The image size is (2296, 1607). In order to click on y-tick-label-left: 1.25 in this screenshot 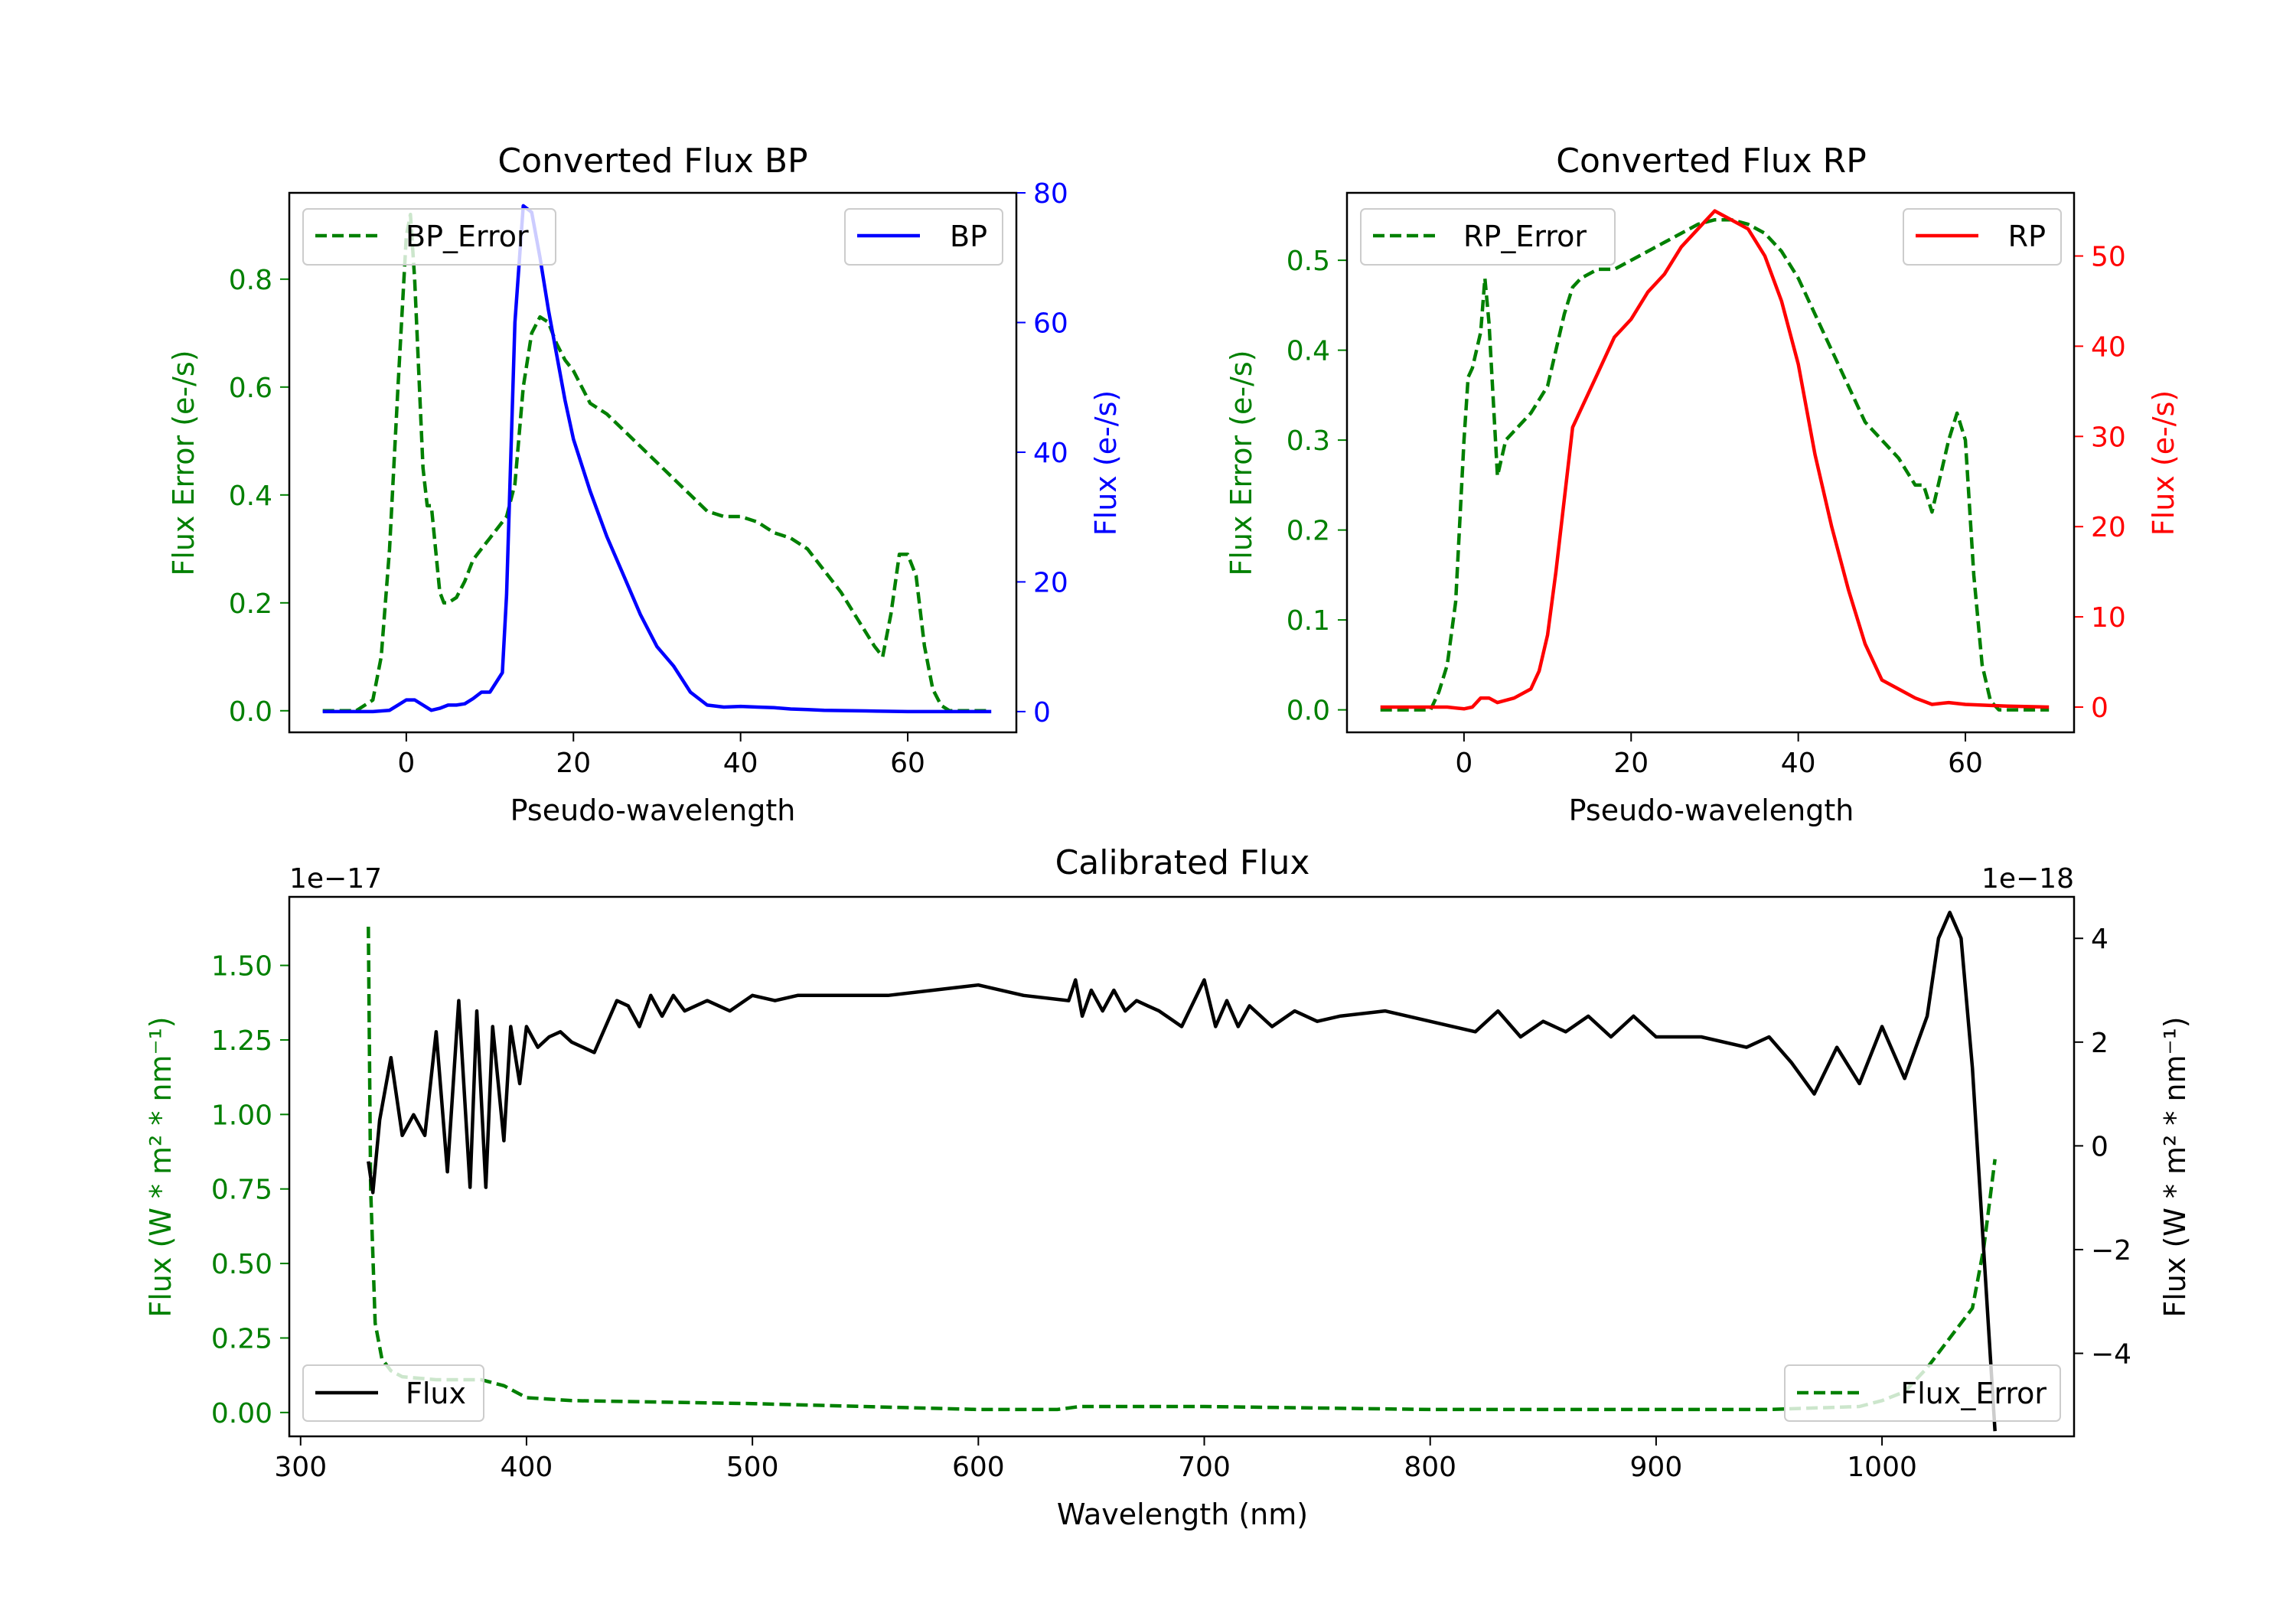, I will do `click(241, 1041)`.